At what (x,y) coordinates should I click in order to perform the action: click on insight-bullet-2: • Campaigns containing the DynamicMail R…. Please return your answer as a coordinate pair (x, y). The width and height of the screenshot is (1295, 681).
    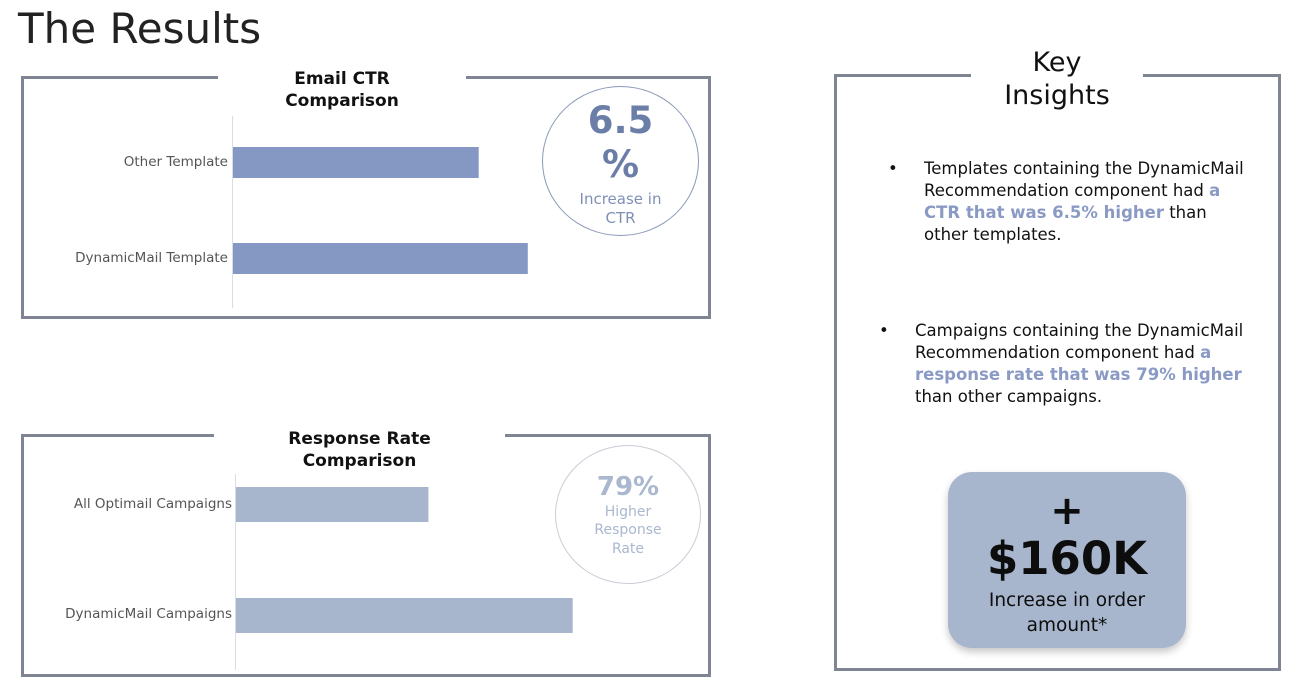
    Looking at the image, I should click on (1061, 363).